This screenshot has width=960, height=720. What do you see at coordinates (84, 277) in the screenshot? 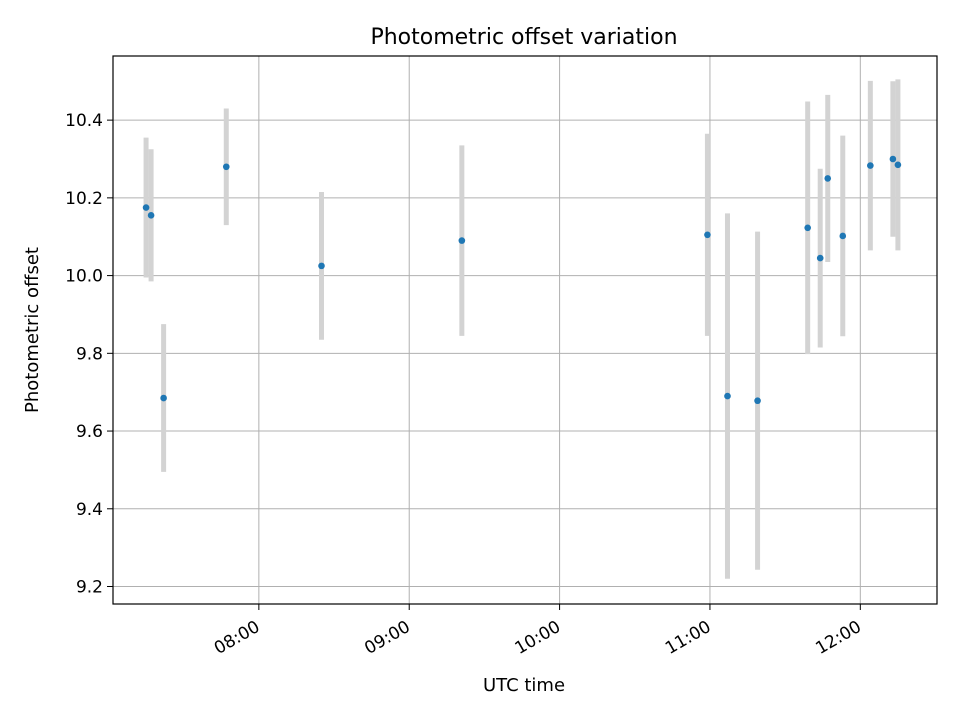
I see `y-tick-label: 10.0` at bounding box center [84, 277].